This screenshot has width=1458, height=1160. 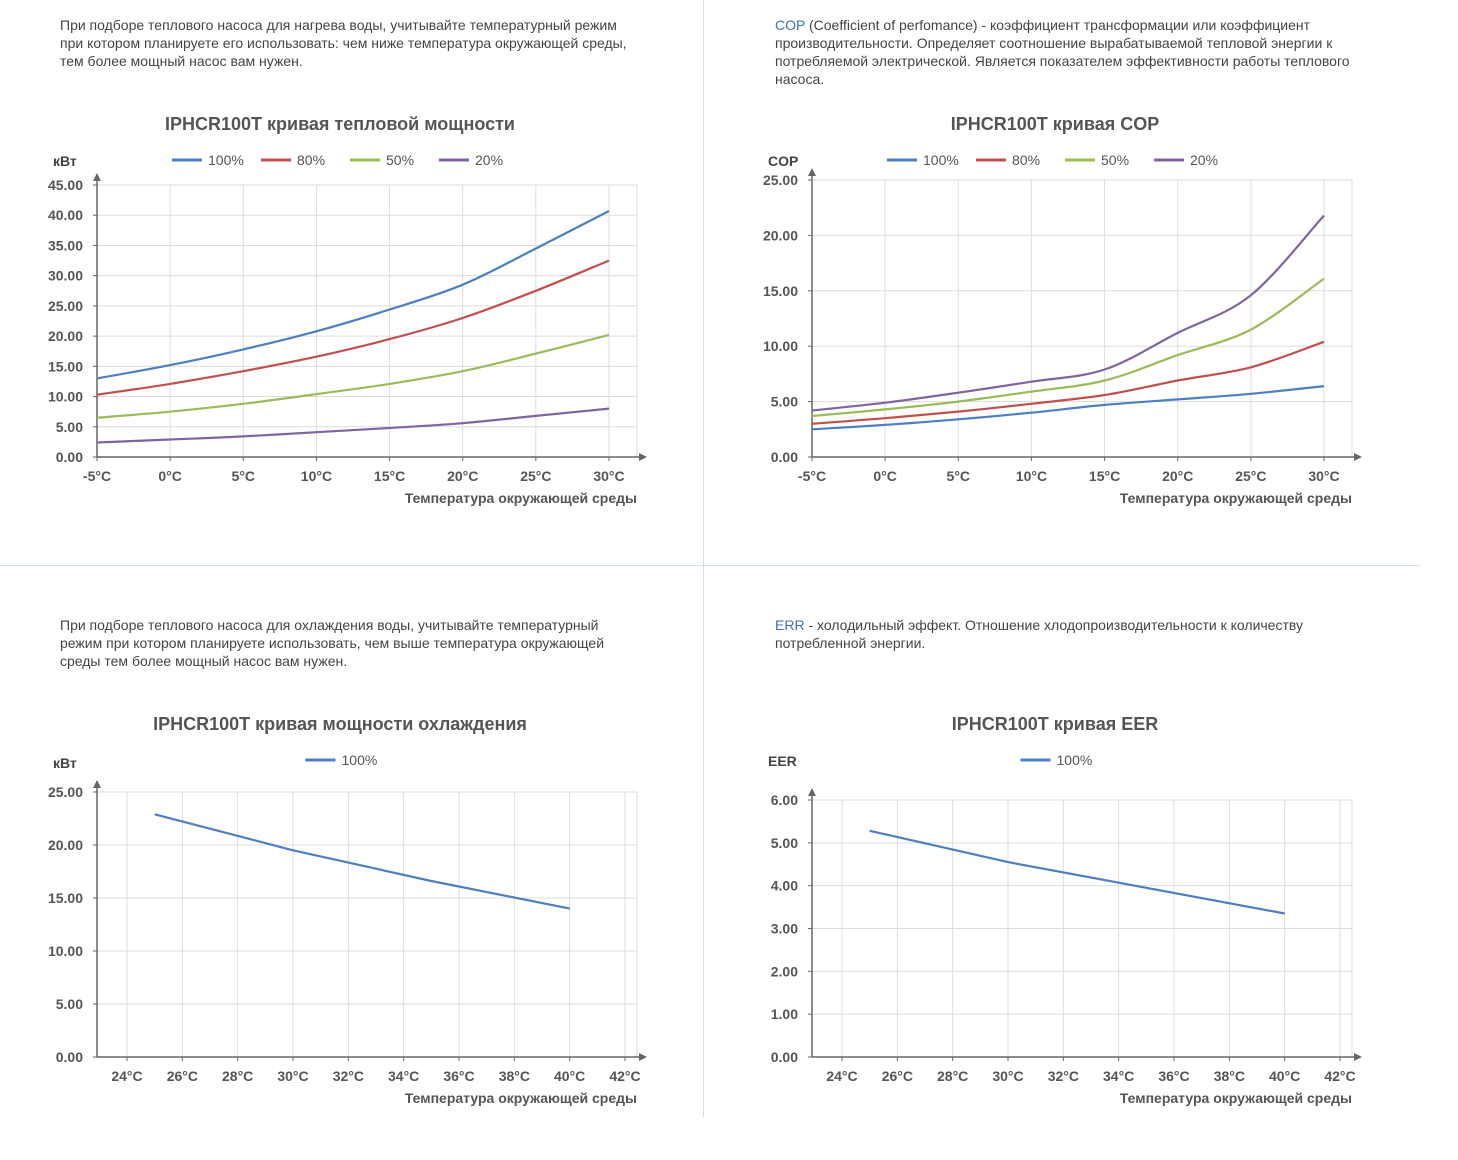 I want to click on cop-term: COP, so click(x=790, y=25).